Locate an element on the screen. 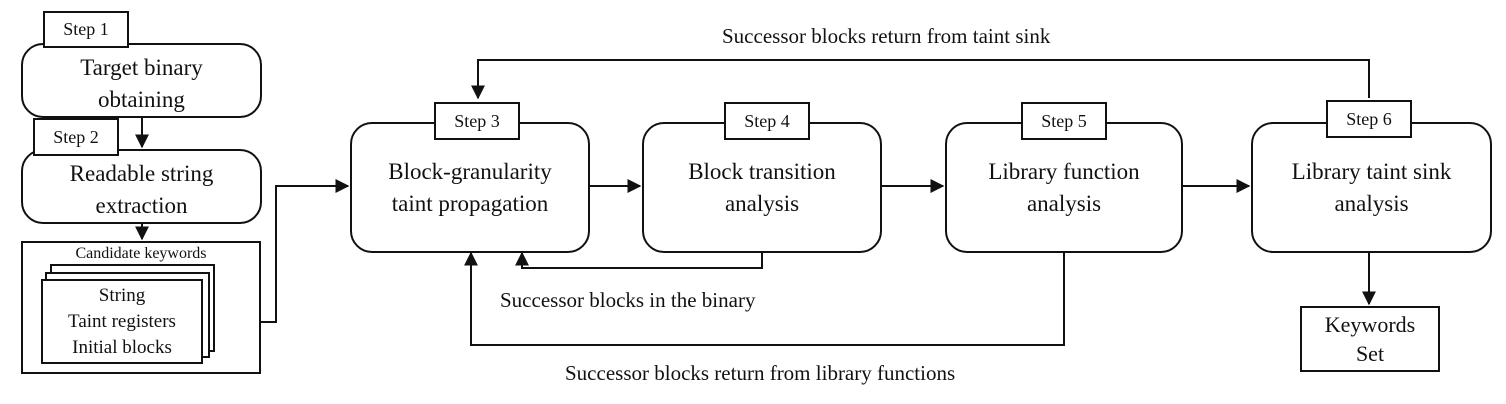 Image resolution: width=1506 pixels, height=404 pixels. block-transition-box: Block transition analysis is located at coordinates (762, 187).